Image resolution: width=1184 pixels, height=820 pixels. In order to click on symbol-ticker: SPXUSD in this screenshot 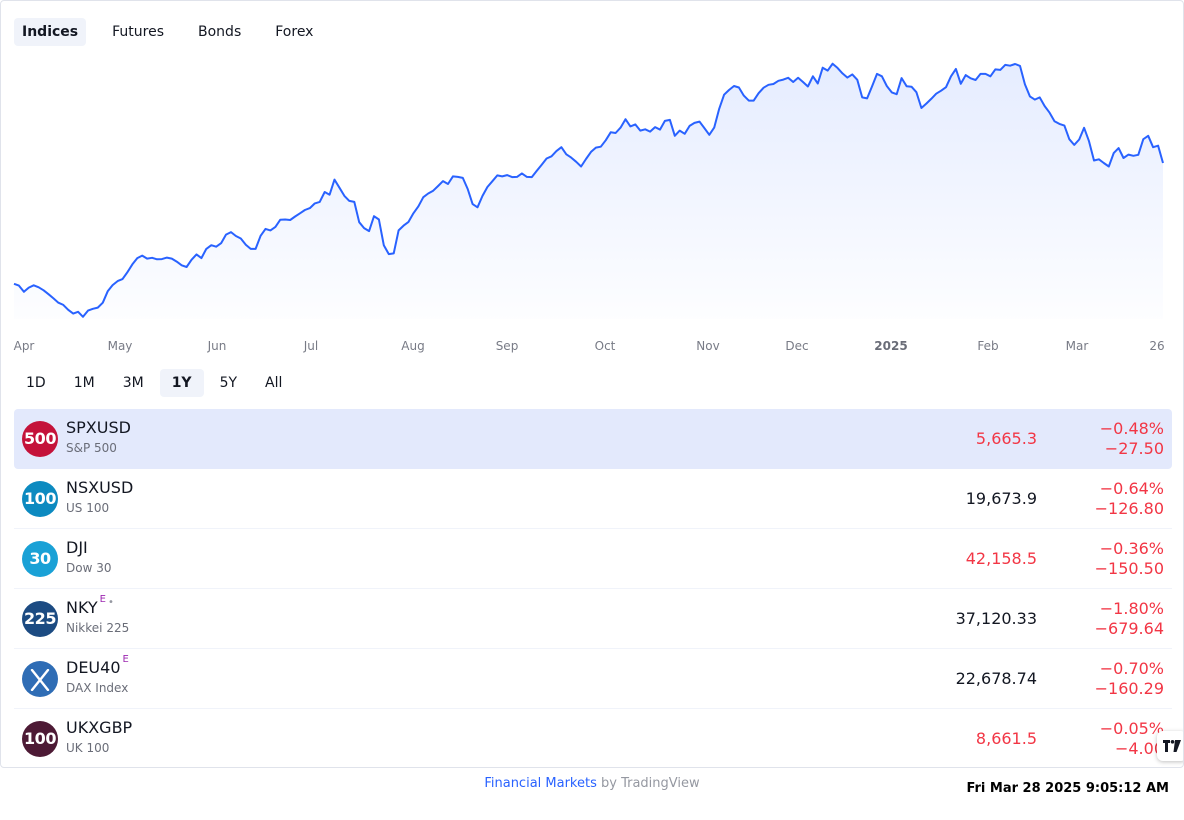, I will do `click(98, 427)`.